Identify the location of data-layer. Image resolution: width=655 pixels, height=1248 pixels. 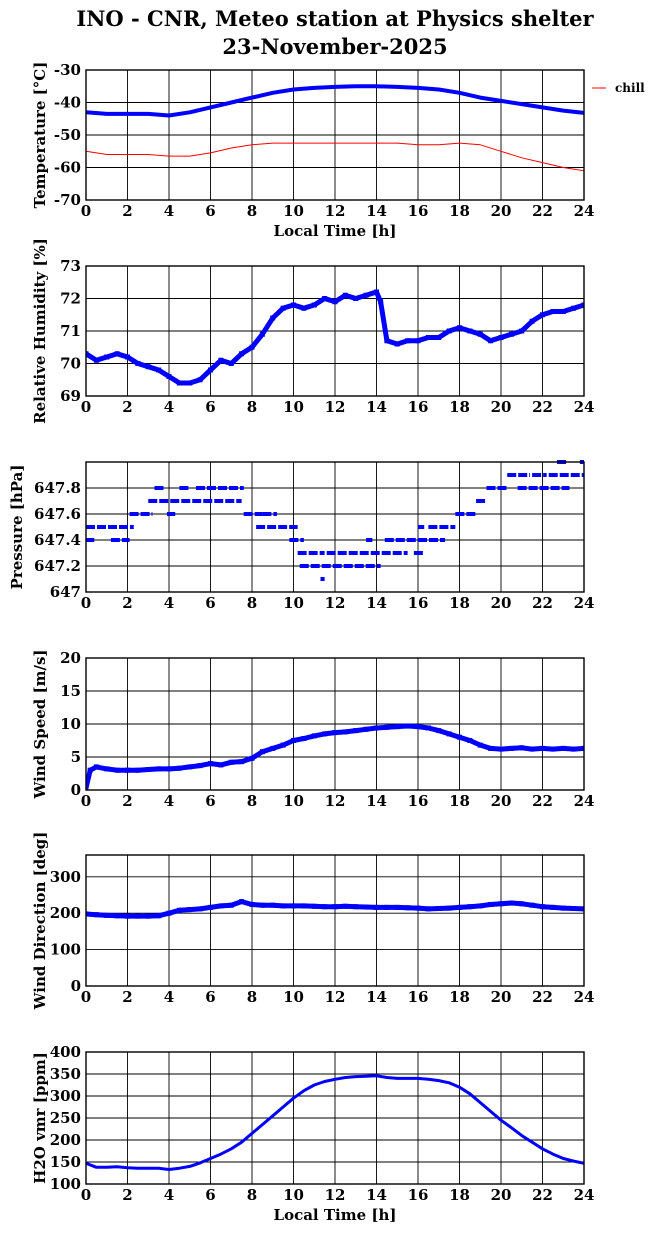
(335, 520).